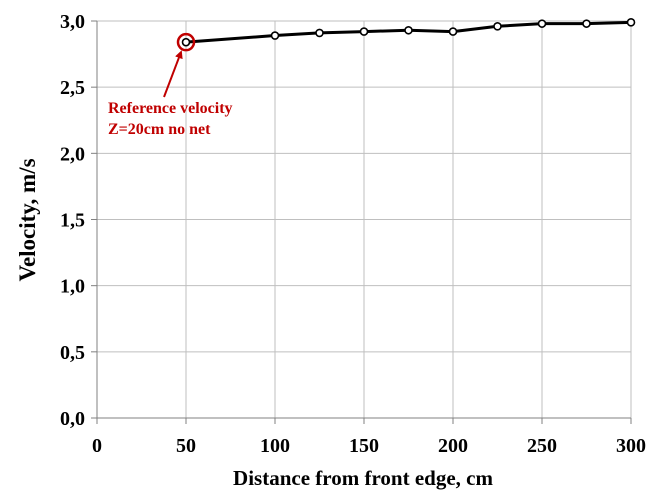 This screenshot has width=653, height=493. I want to click on annotation-arrow, so click(173, 74).